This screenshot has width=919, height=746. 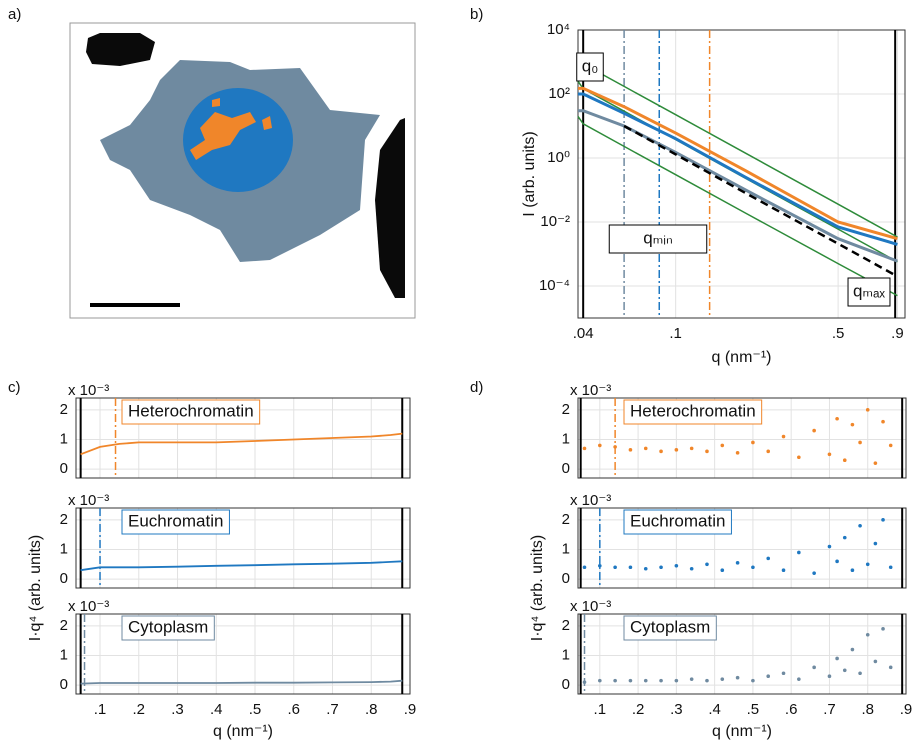 I want to click on x-tick-label: .04, so click(x=583, y=333).